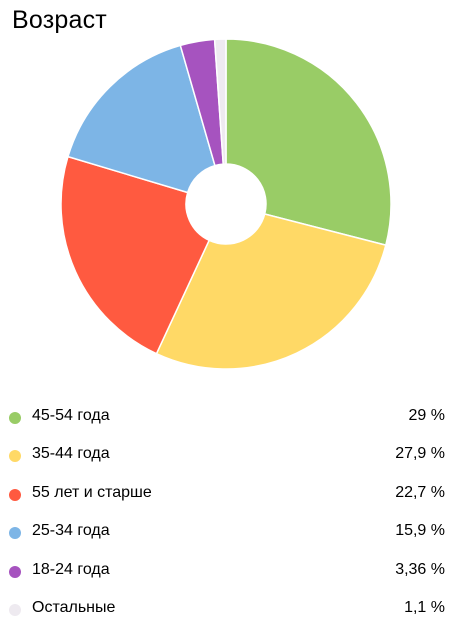 This screenshot has height=628, width=463. What do you see at coordinates (231, 454) in the screenshot?
I see `legend-item: 35-44 года 27,9 %` at bounding box center [231, 454].